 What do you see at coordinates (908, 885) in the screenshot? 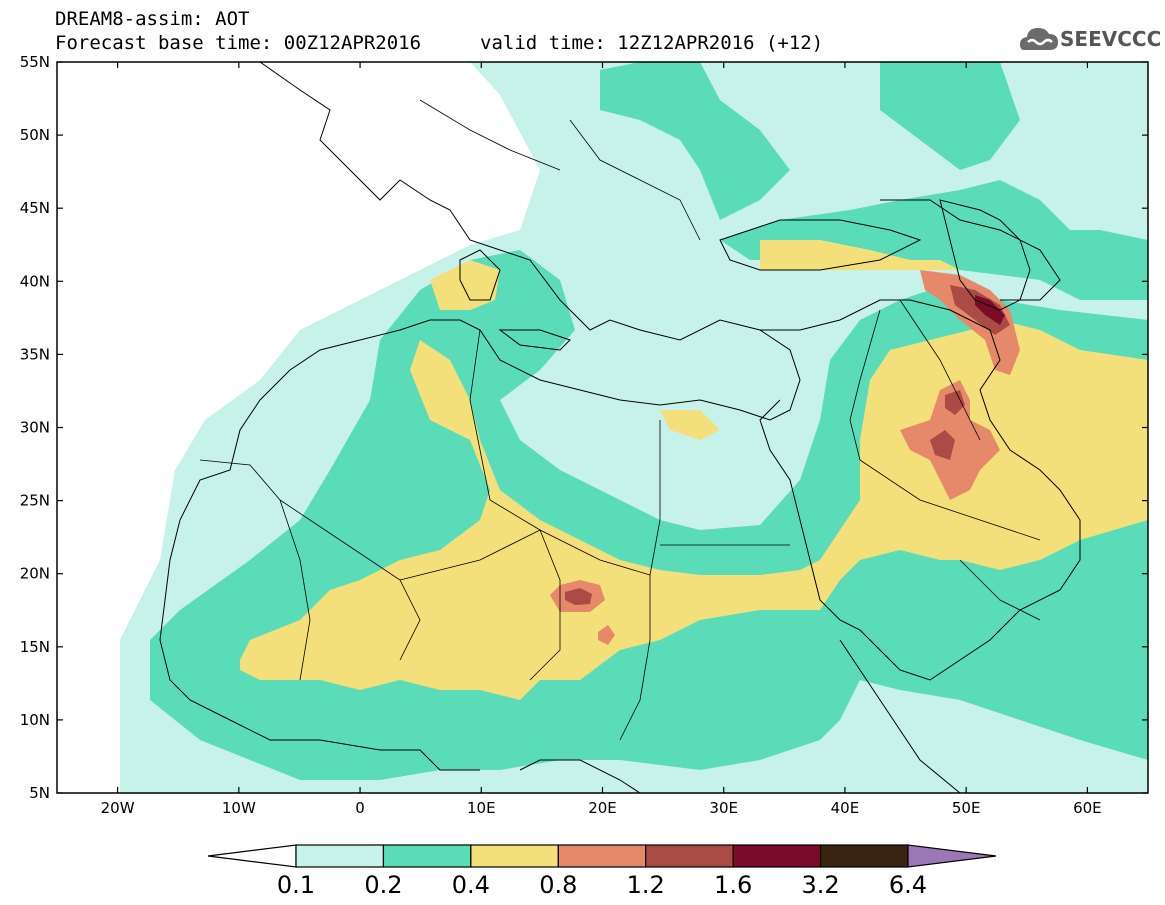
I see `colorbar-label: 6.4` at bounding box center [908, 885].